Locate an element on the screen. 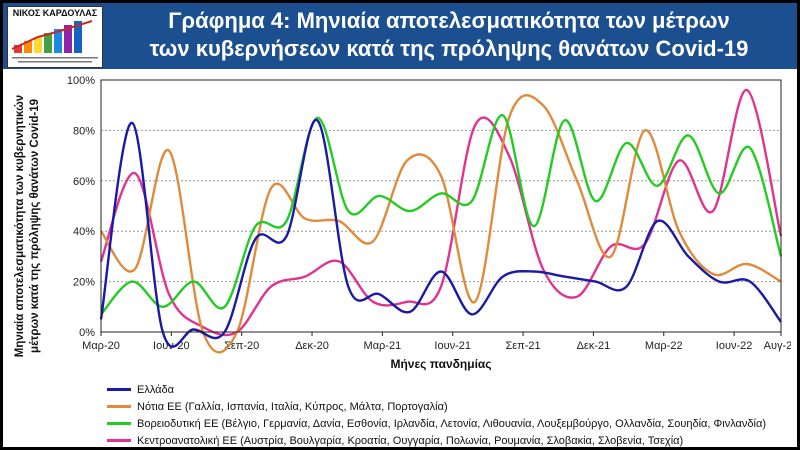 The height and width of the screenshot is (450, 800). author-logo: ΝΙΚΟΣ ΚΑΡΔΟΥΛΑΣ is located at coordinates (55, 37).